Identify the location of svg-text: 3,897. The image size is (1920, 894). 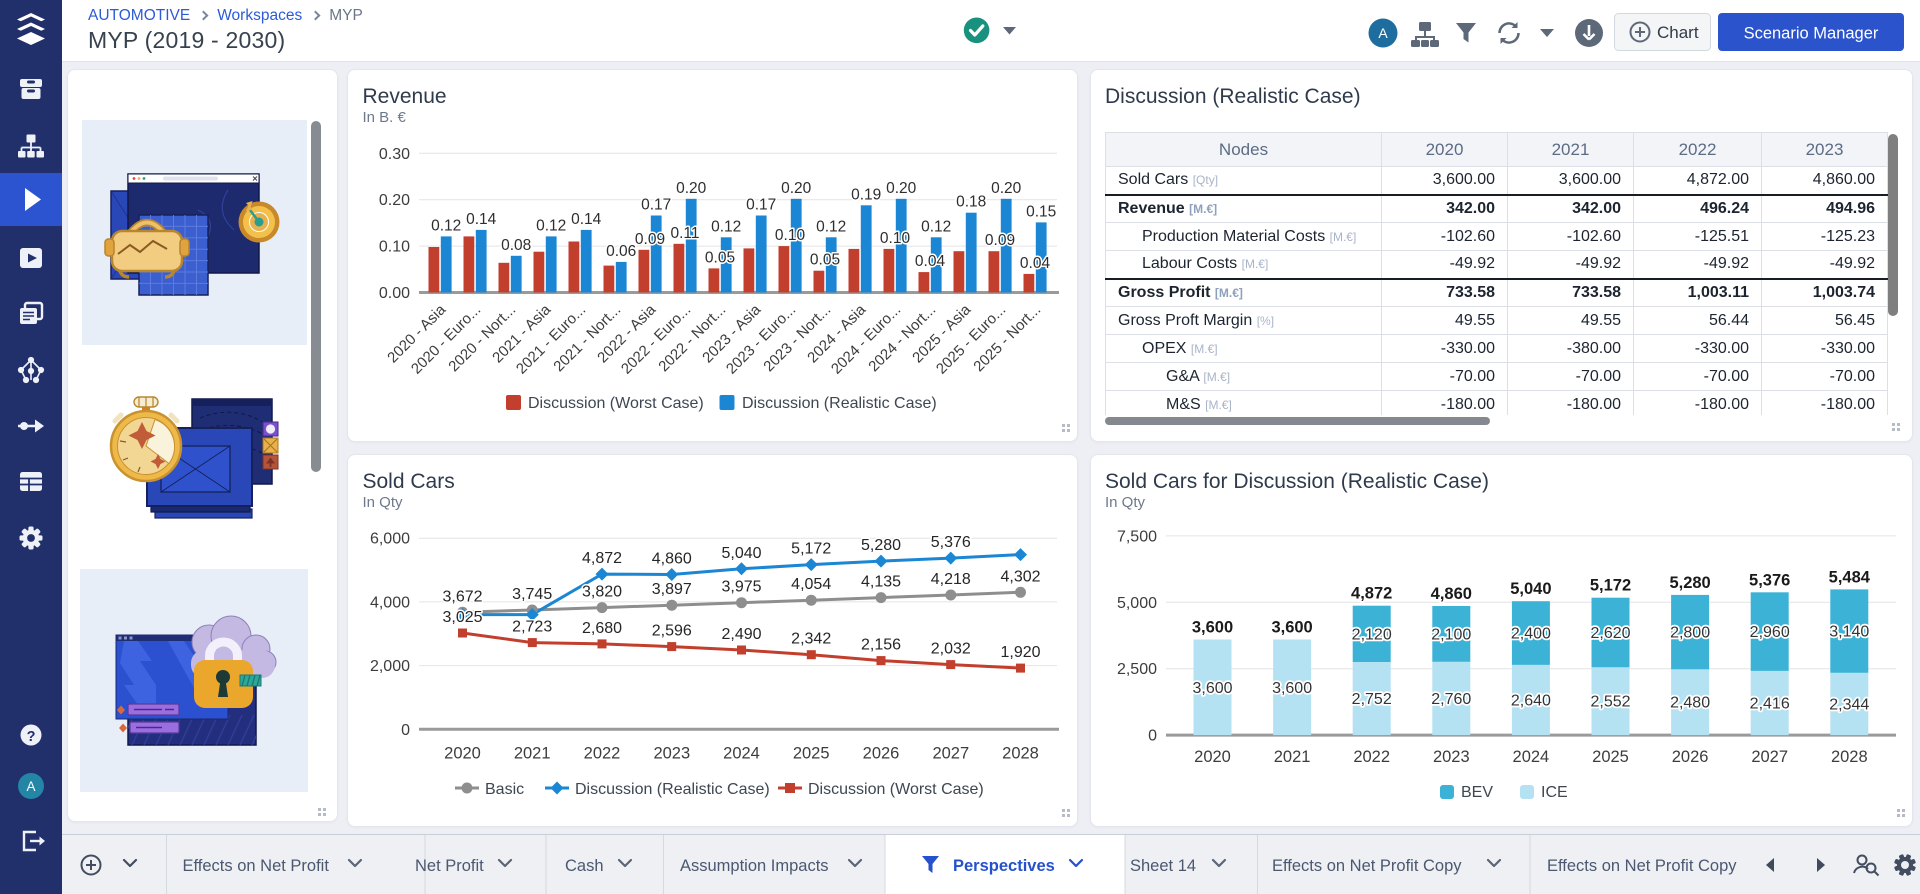
(672, 589).